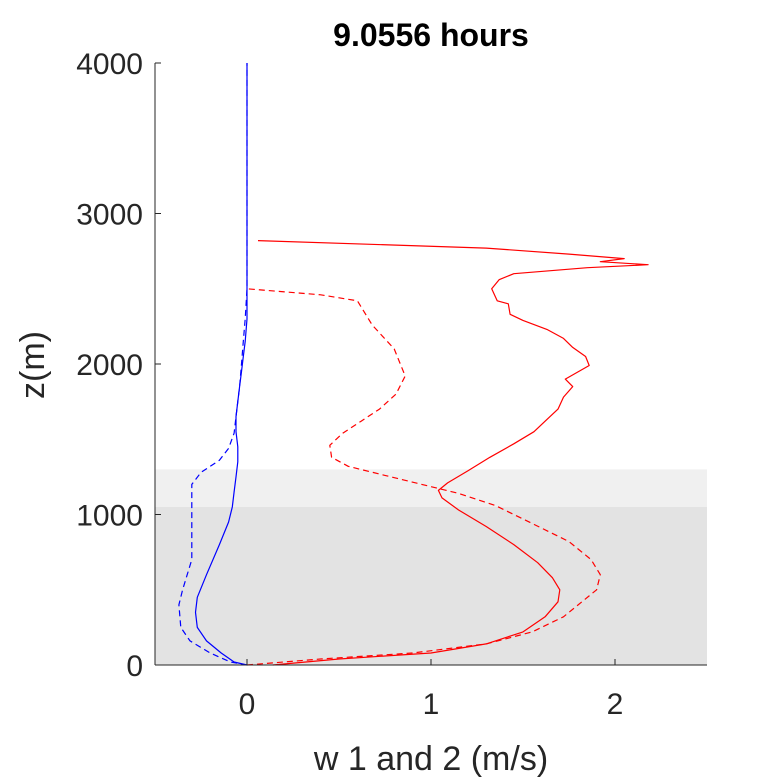 This screenshot has width=781, height=781. I want to click on x-tick-label: 1, so click(431, 704).